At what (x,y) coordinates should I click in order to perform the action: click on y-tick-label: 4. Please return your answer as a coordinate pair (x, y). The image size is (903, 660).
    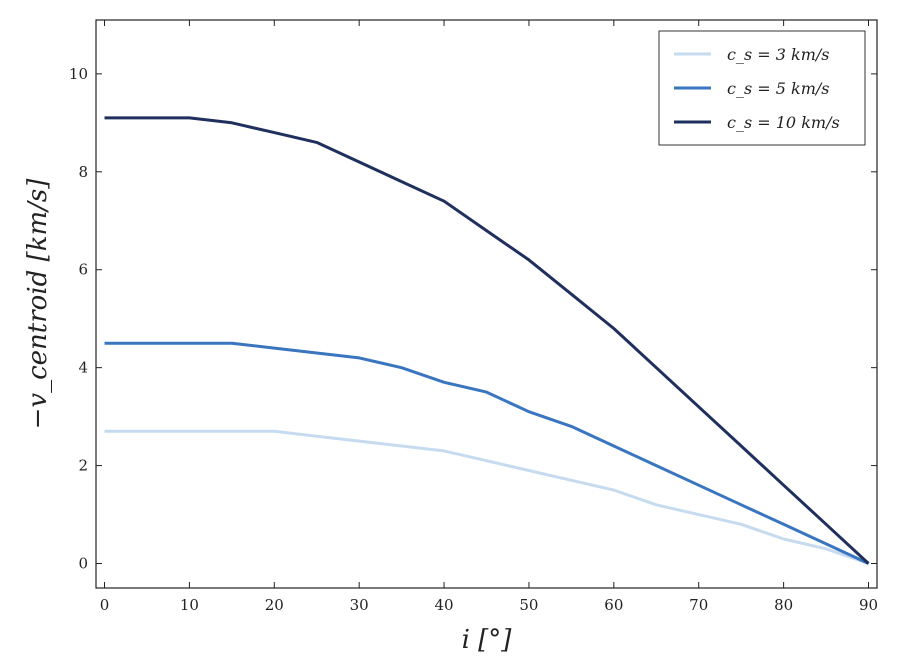
    Looking at the image, I should click on (83, 368).